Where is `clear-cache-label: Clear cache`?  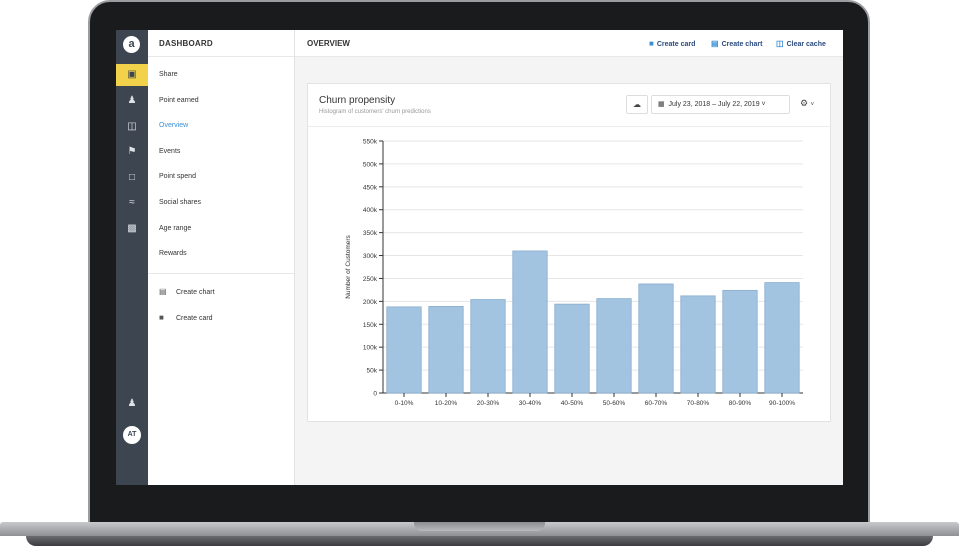 clear-cache-label: Clear cache is located at coordinates (806, 44).